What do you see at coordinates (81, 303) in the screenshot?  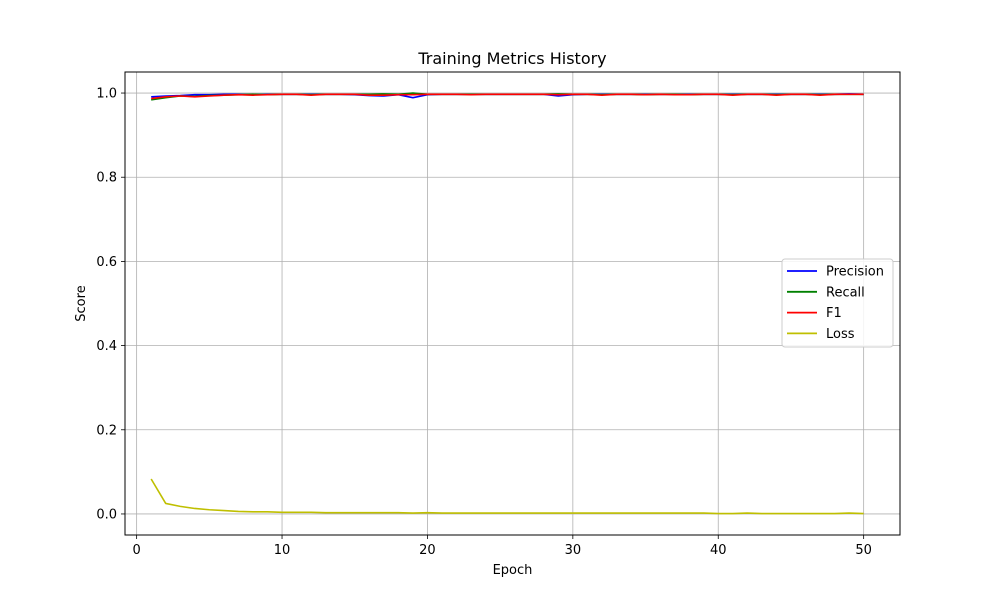 I see `y-axis-label: Score` at bounding box center [81, 303].